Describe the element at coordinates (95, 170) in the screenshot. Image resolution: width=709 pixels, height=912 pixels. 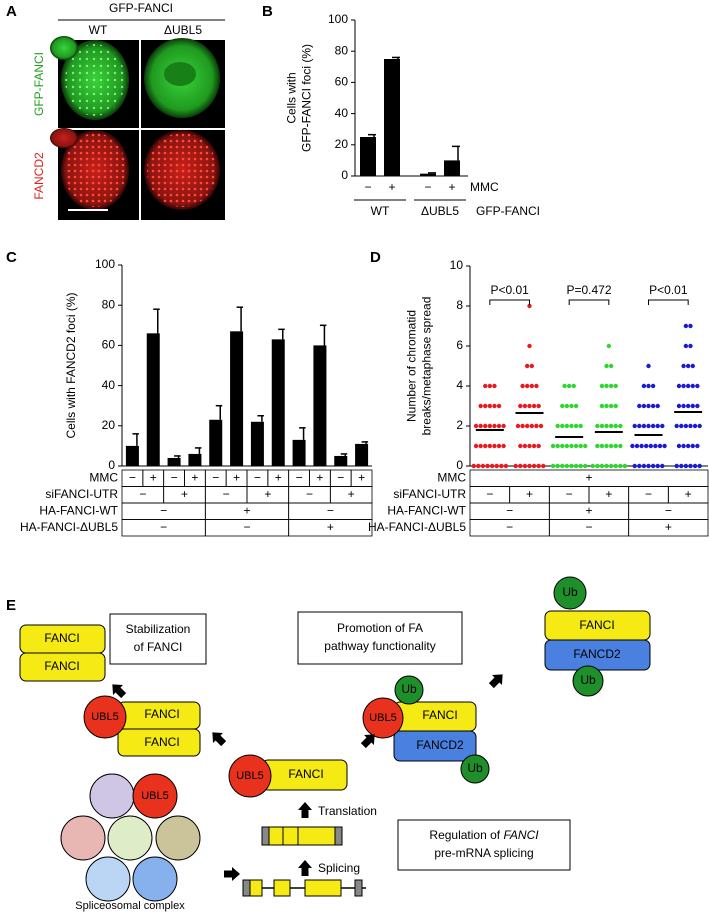
I see `foci` at that location.